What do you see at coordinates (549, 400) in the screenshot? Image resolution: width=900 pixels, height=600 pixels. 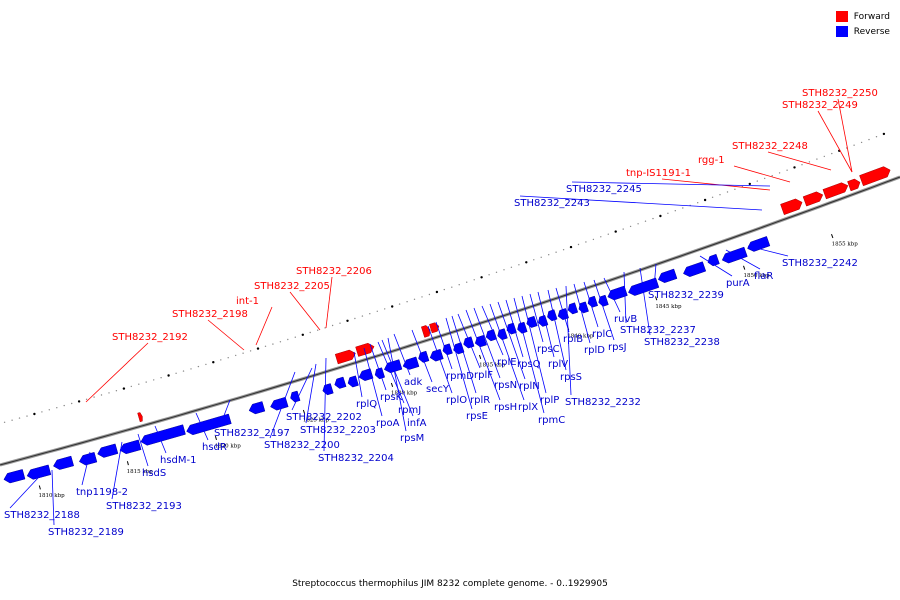 I see `reverse-gene-label: rplP` at bounding box center [549, 400].